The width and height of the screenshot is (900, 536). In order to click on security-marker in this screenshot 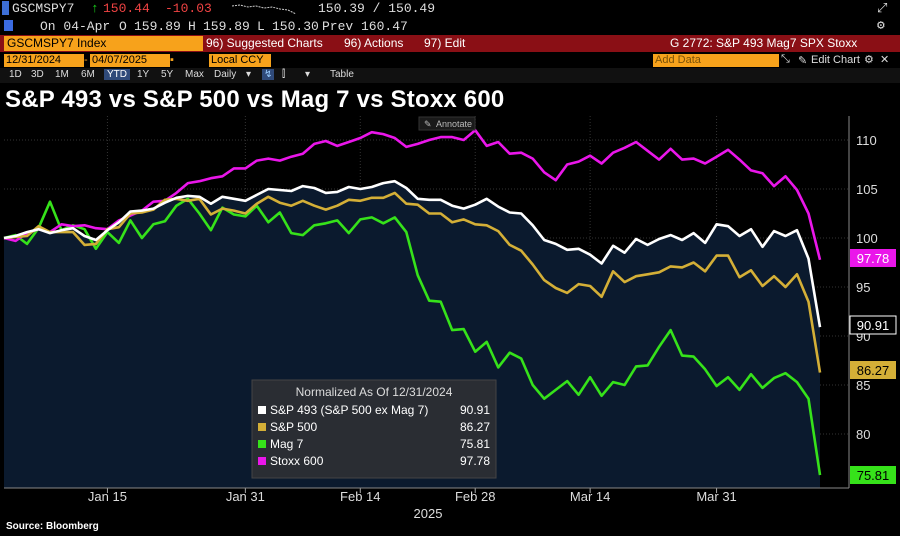, I will do `click(5, 8)`.